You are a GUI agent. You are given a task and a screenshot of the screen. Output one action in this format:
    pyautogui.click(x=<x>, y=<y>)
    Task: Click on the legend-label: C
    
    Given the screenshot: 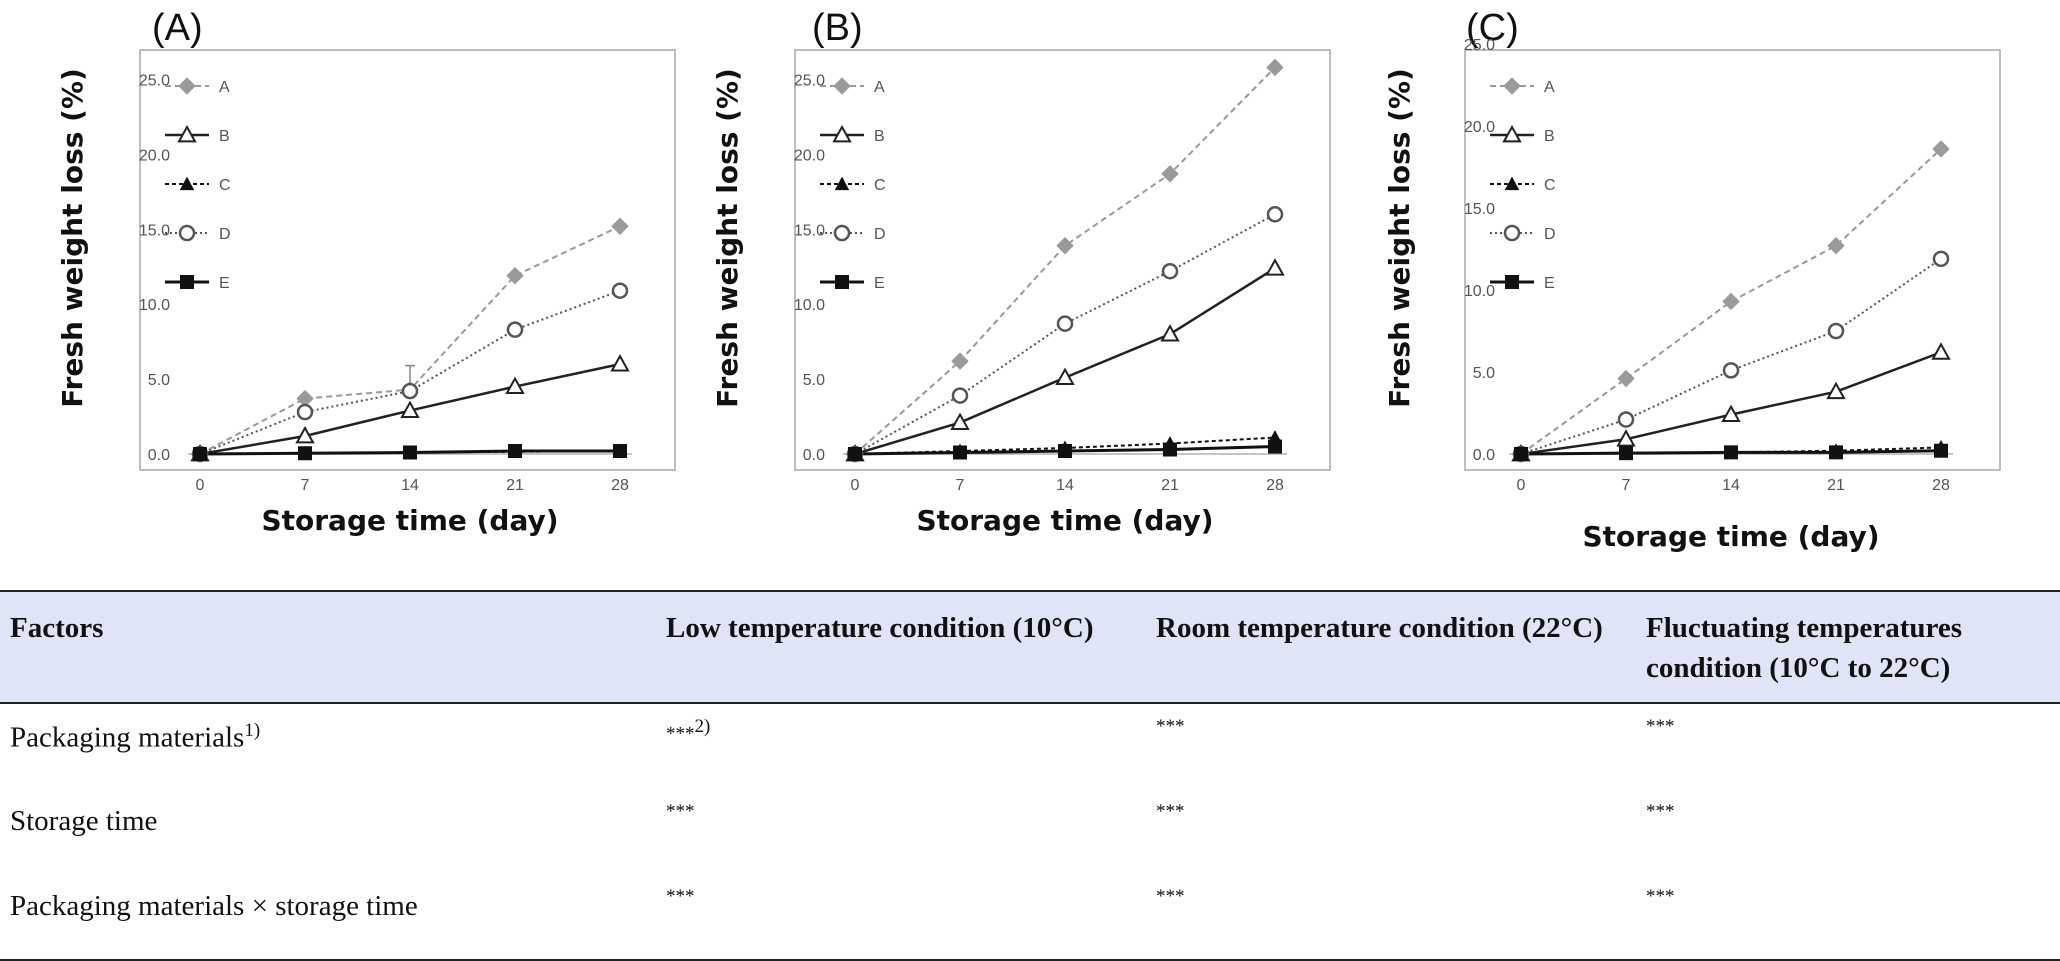 What is the action you would take?
    pyautogui.click(x=880, y=185)
    